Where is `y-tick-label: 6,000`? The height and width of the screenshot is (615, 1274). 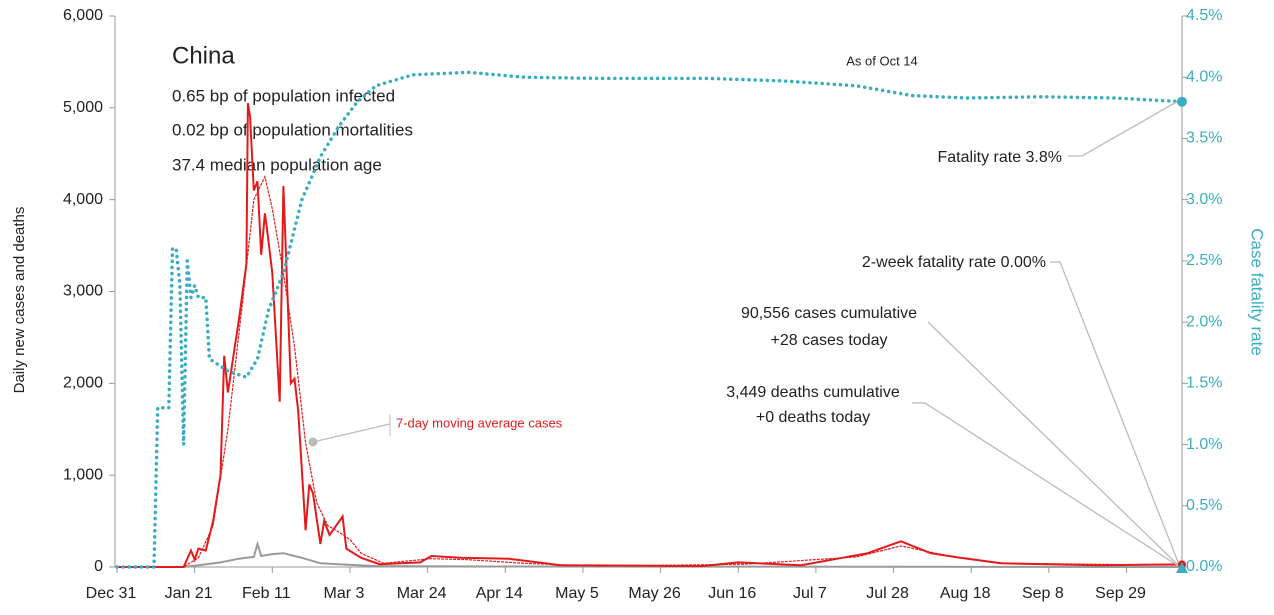
y-tick-label: 6,000 is located at coordinates (83, 15).